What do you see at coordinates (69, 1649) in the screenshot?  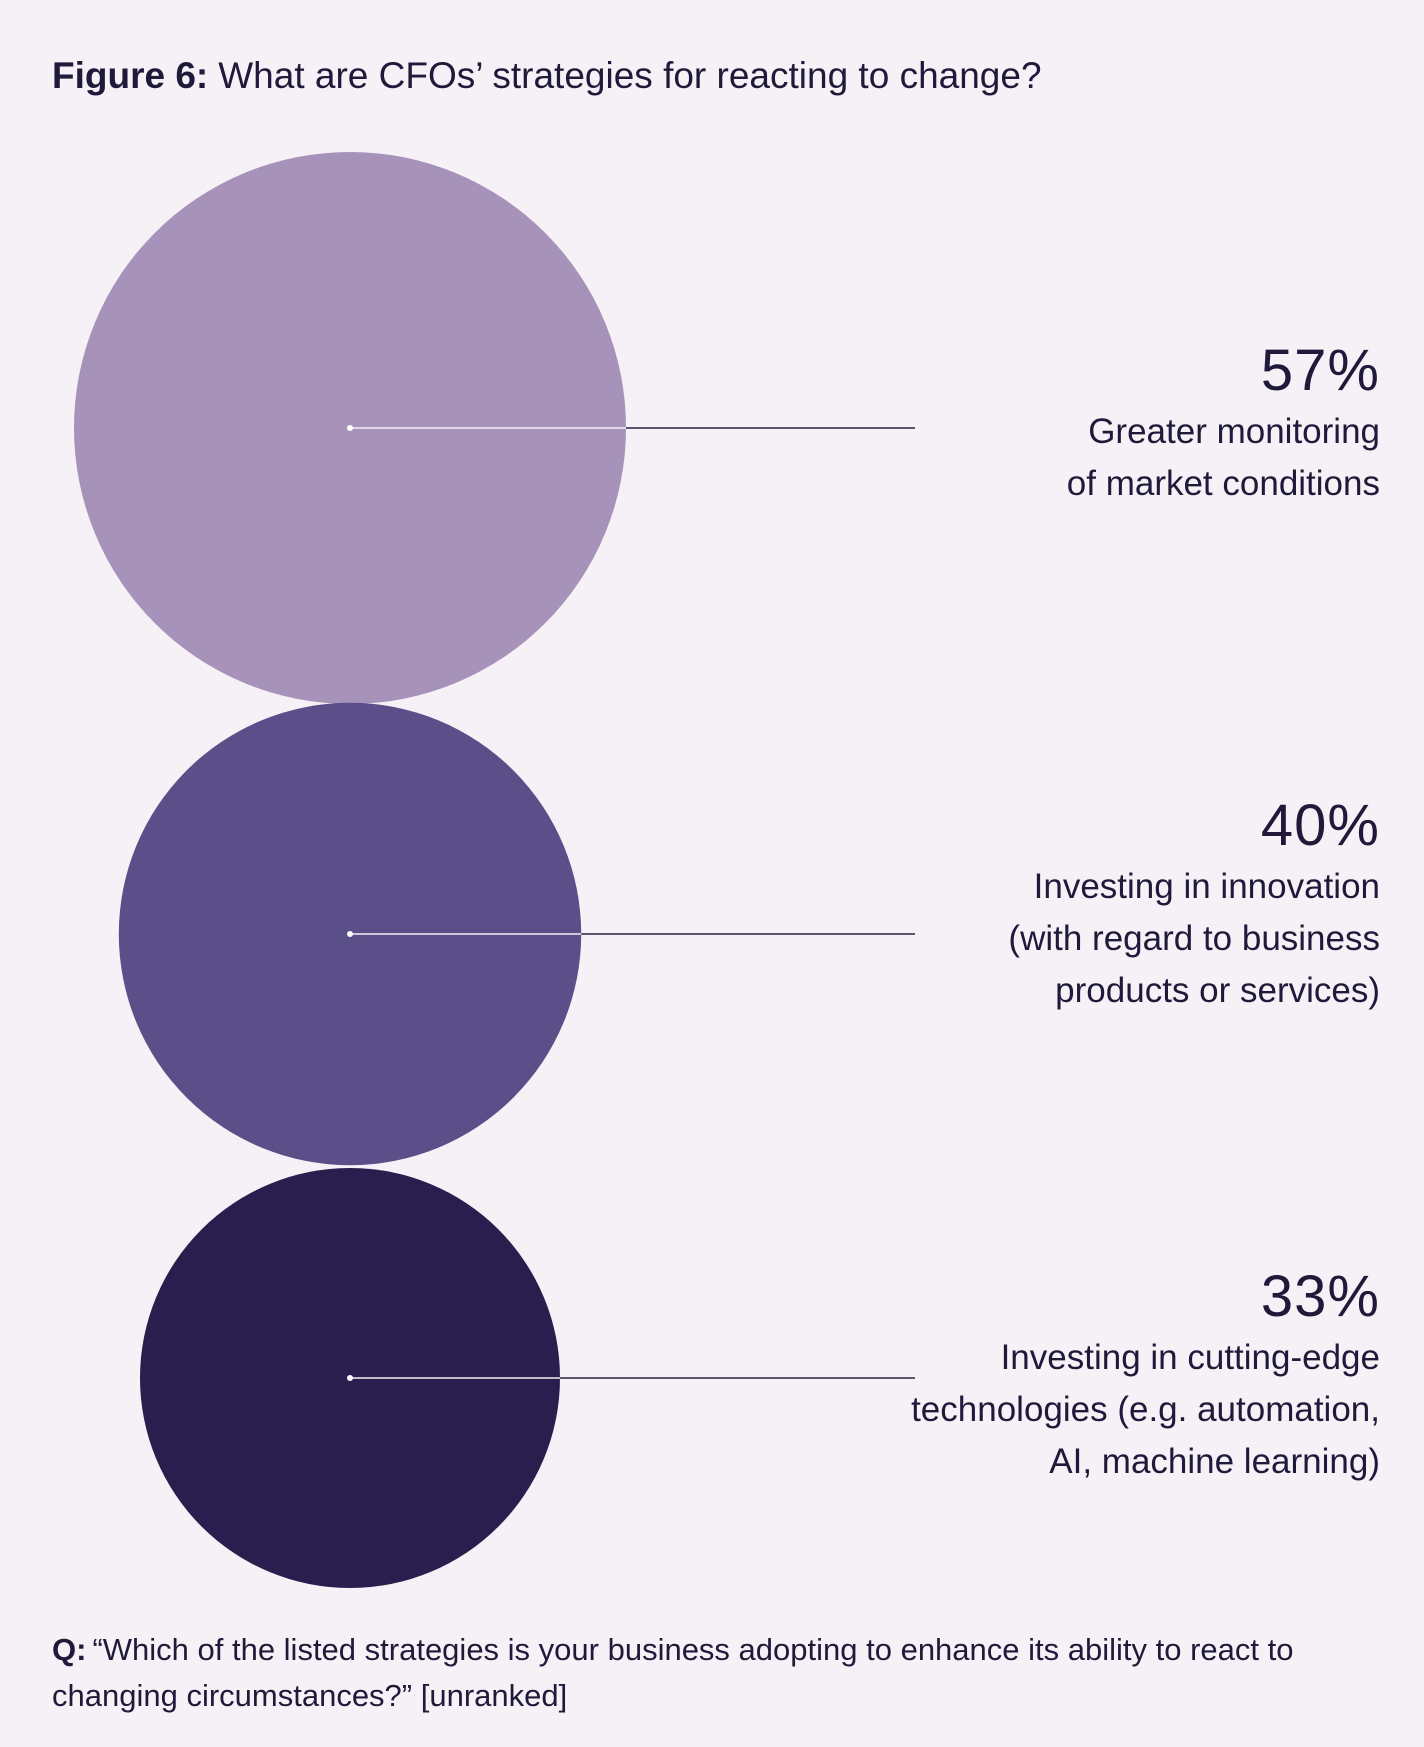 I see `question-label: Q:` at bounding box center [69, 1649].